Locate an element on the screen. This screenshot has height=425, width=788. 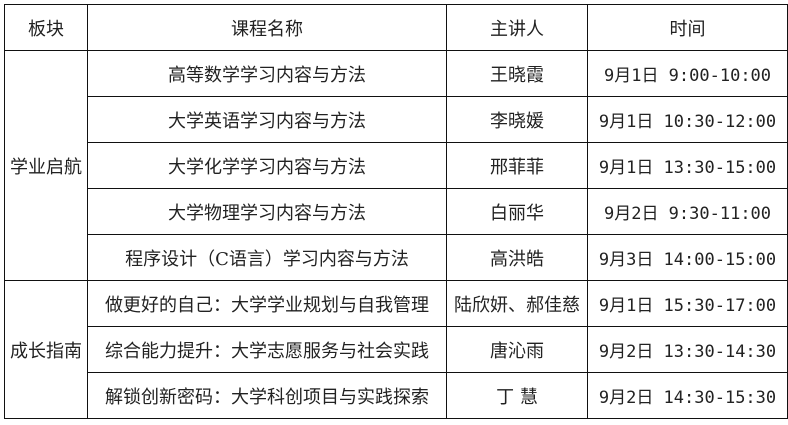
table-row: 程序设计（C语言）学习内容与方法 高洪皓 9月3日 14:00-15:00 is located at coordinates (396, 257).